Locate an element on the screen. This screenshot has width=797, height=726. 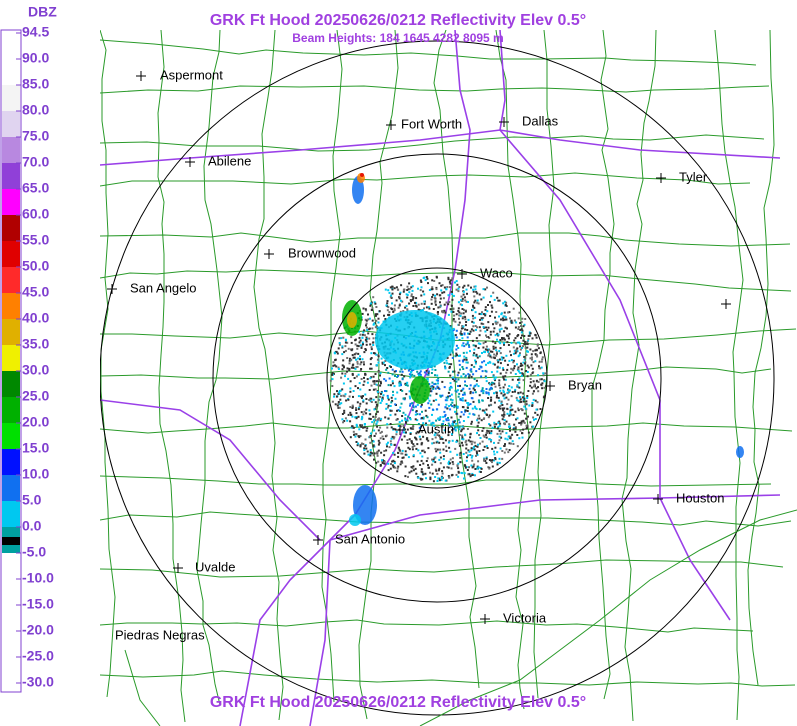
county-line is located at coordinates (171, 376).